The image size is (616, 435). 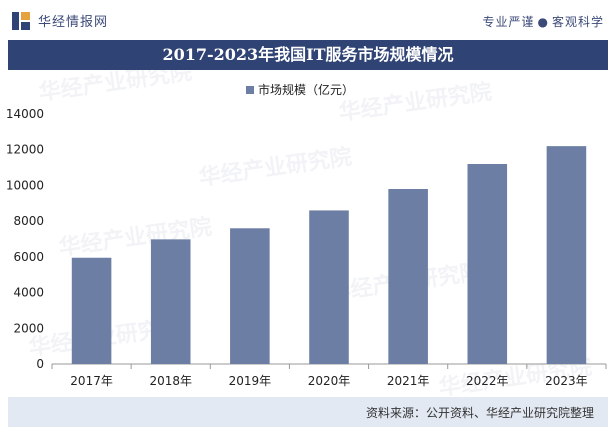 I want to click on x-tick-label: 2018年, so click(x=170, y=381).